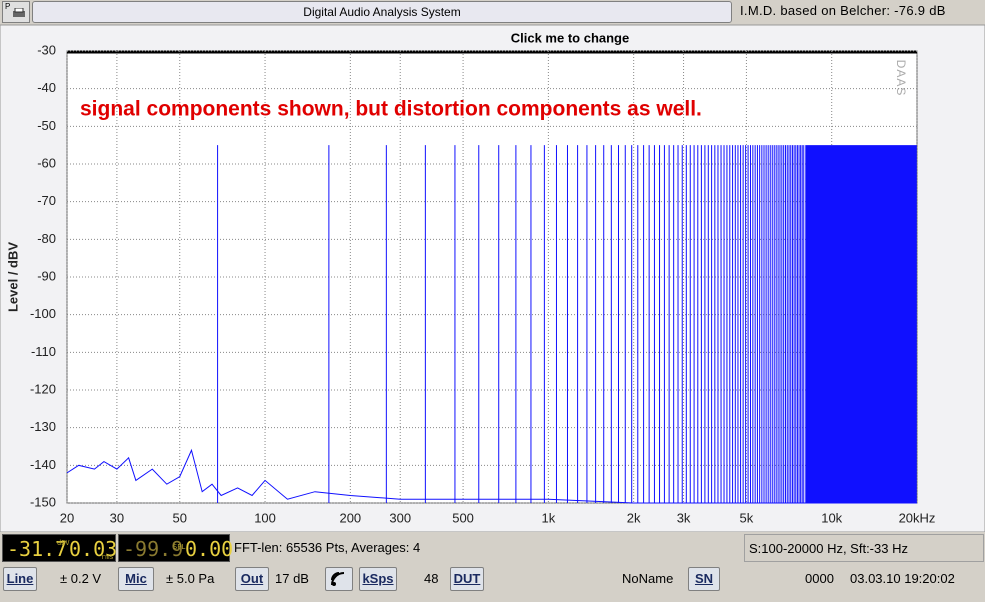 The width and height of the screenshot is (985, 602). Describe the element at coordinates (43, 501) in the screenshot. I see `y-tick-label: -150` at that location.